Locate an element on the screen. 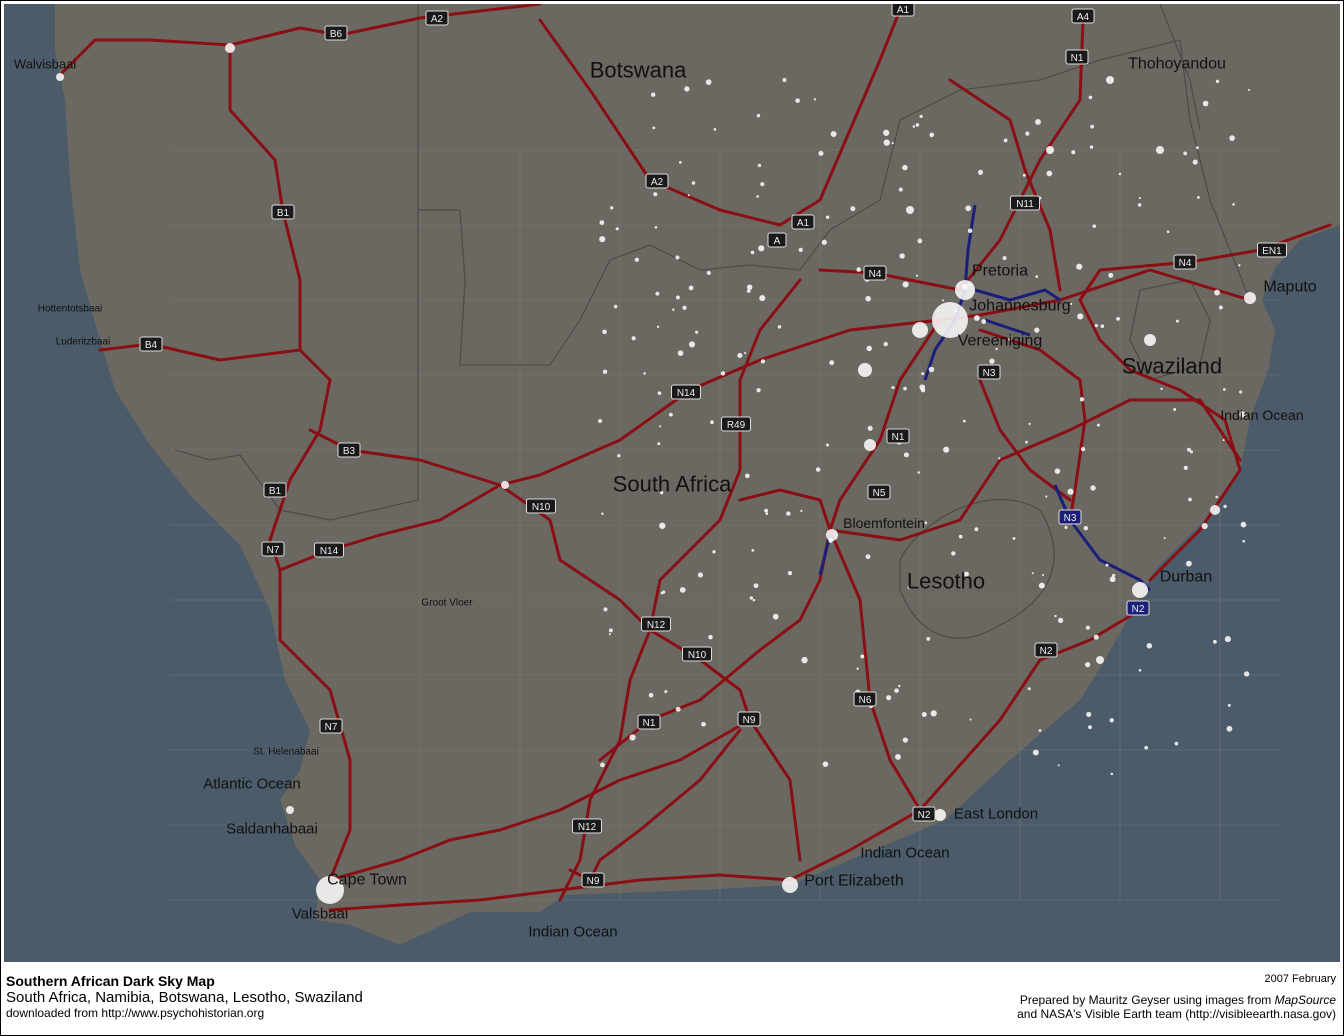 The width and height of the screenshot is (1344, 1036). route-shield: N3 is located at coordinates (989, 372).